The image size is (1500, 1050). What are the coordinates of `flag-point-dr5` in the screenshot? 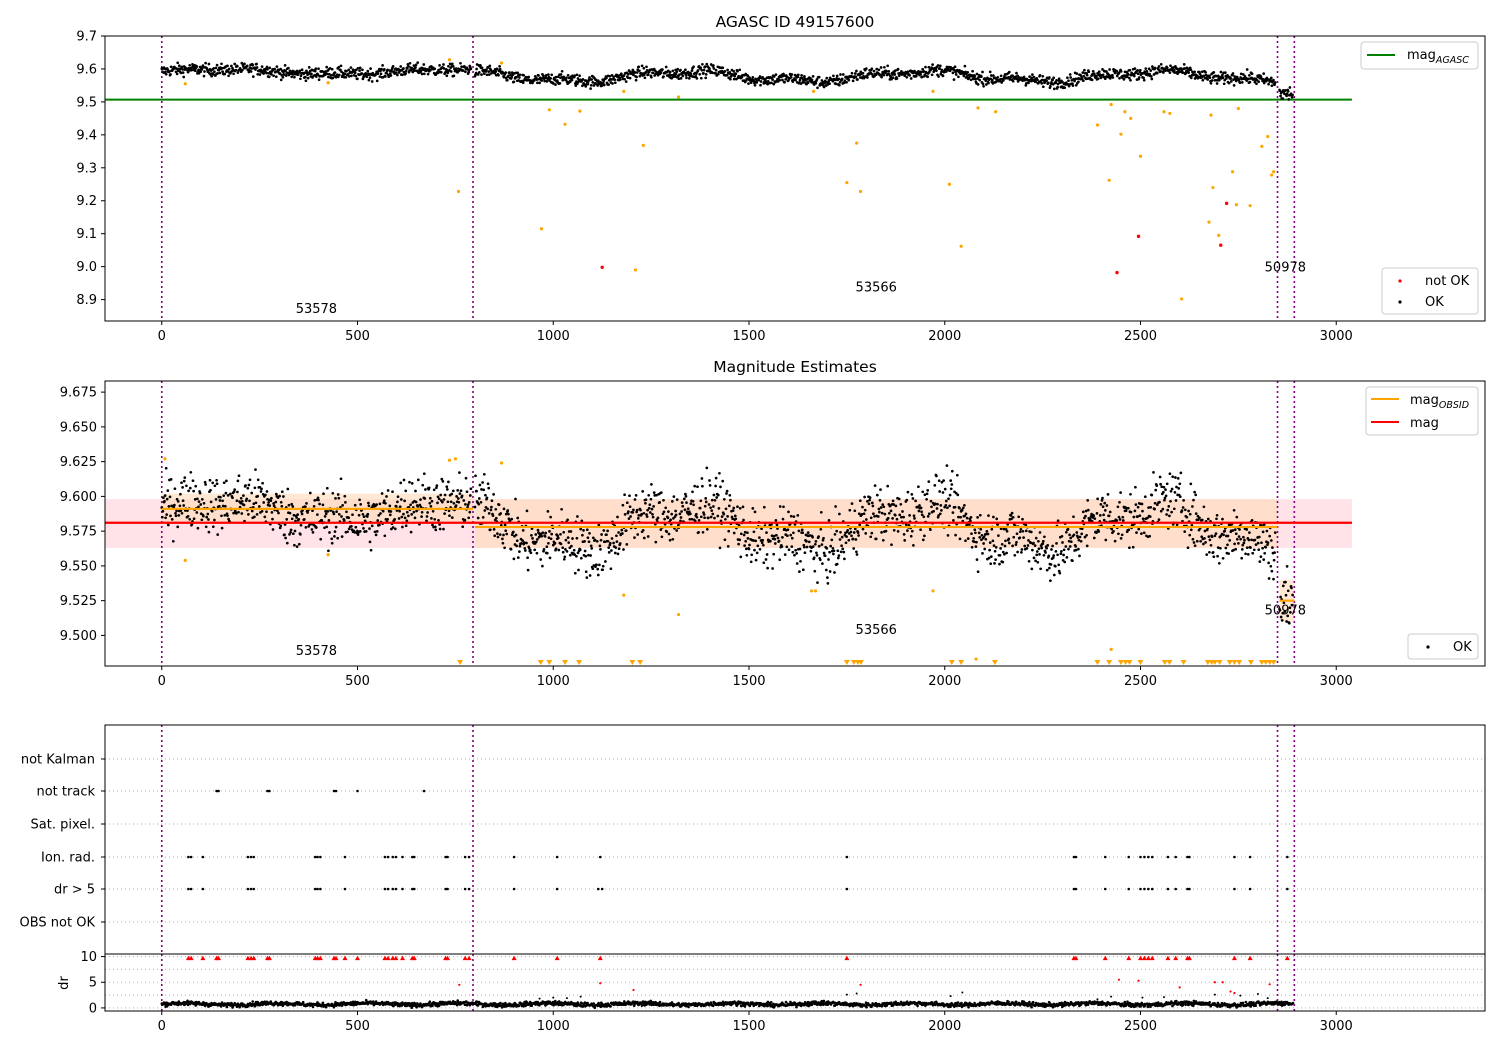 It's located at (465, 889).